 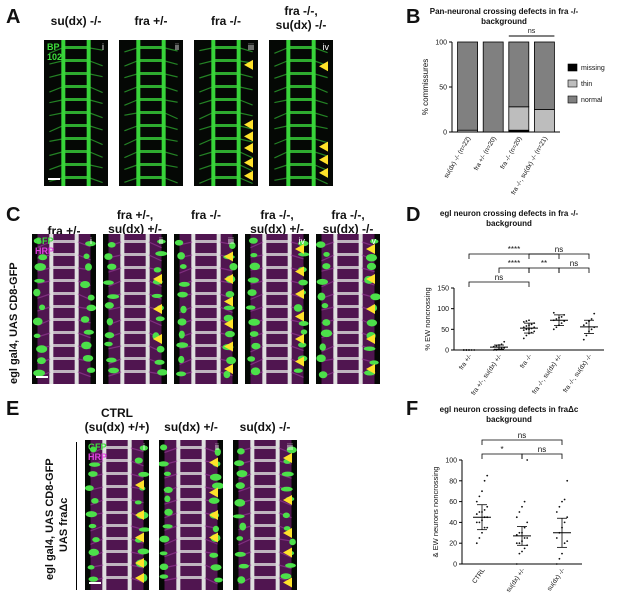 What do you see at coordinates (412, 409) in the screenshot?
I see `panel-label-f: F` at bounding box center [412, 409].